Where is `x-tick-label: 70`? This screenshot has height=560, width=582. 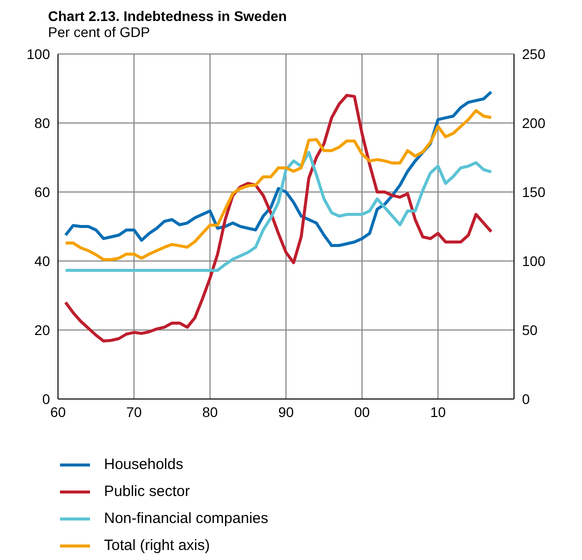 x-tick-label: 70 is located at coordinates (134, 412).